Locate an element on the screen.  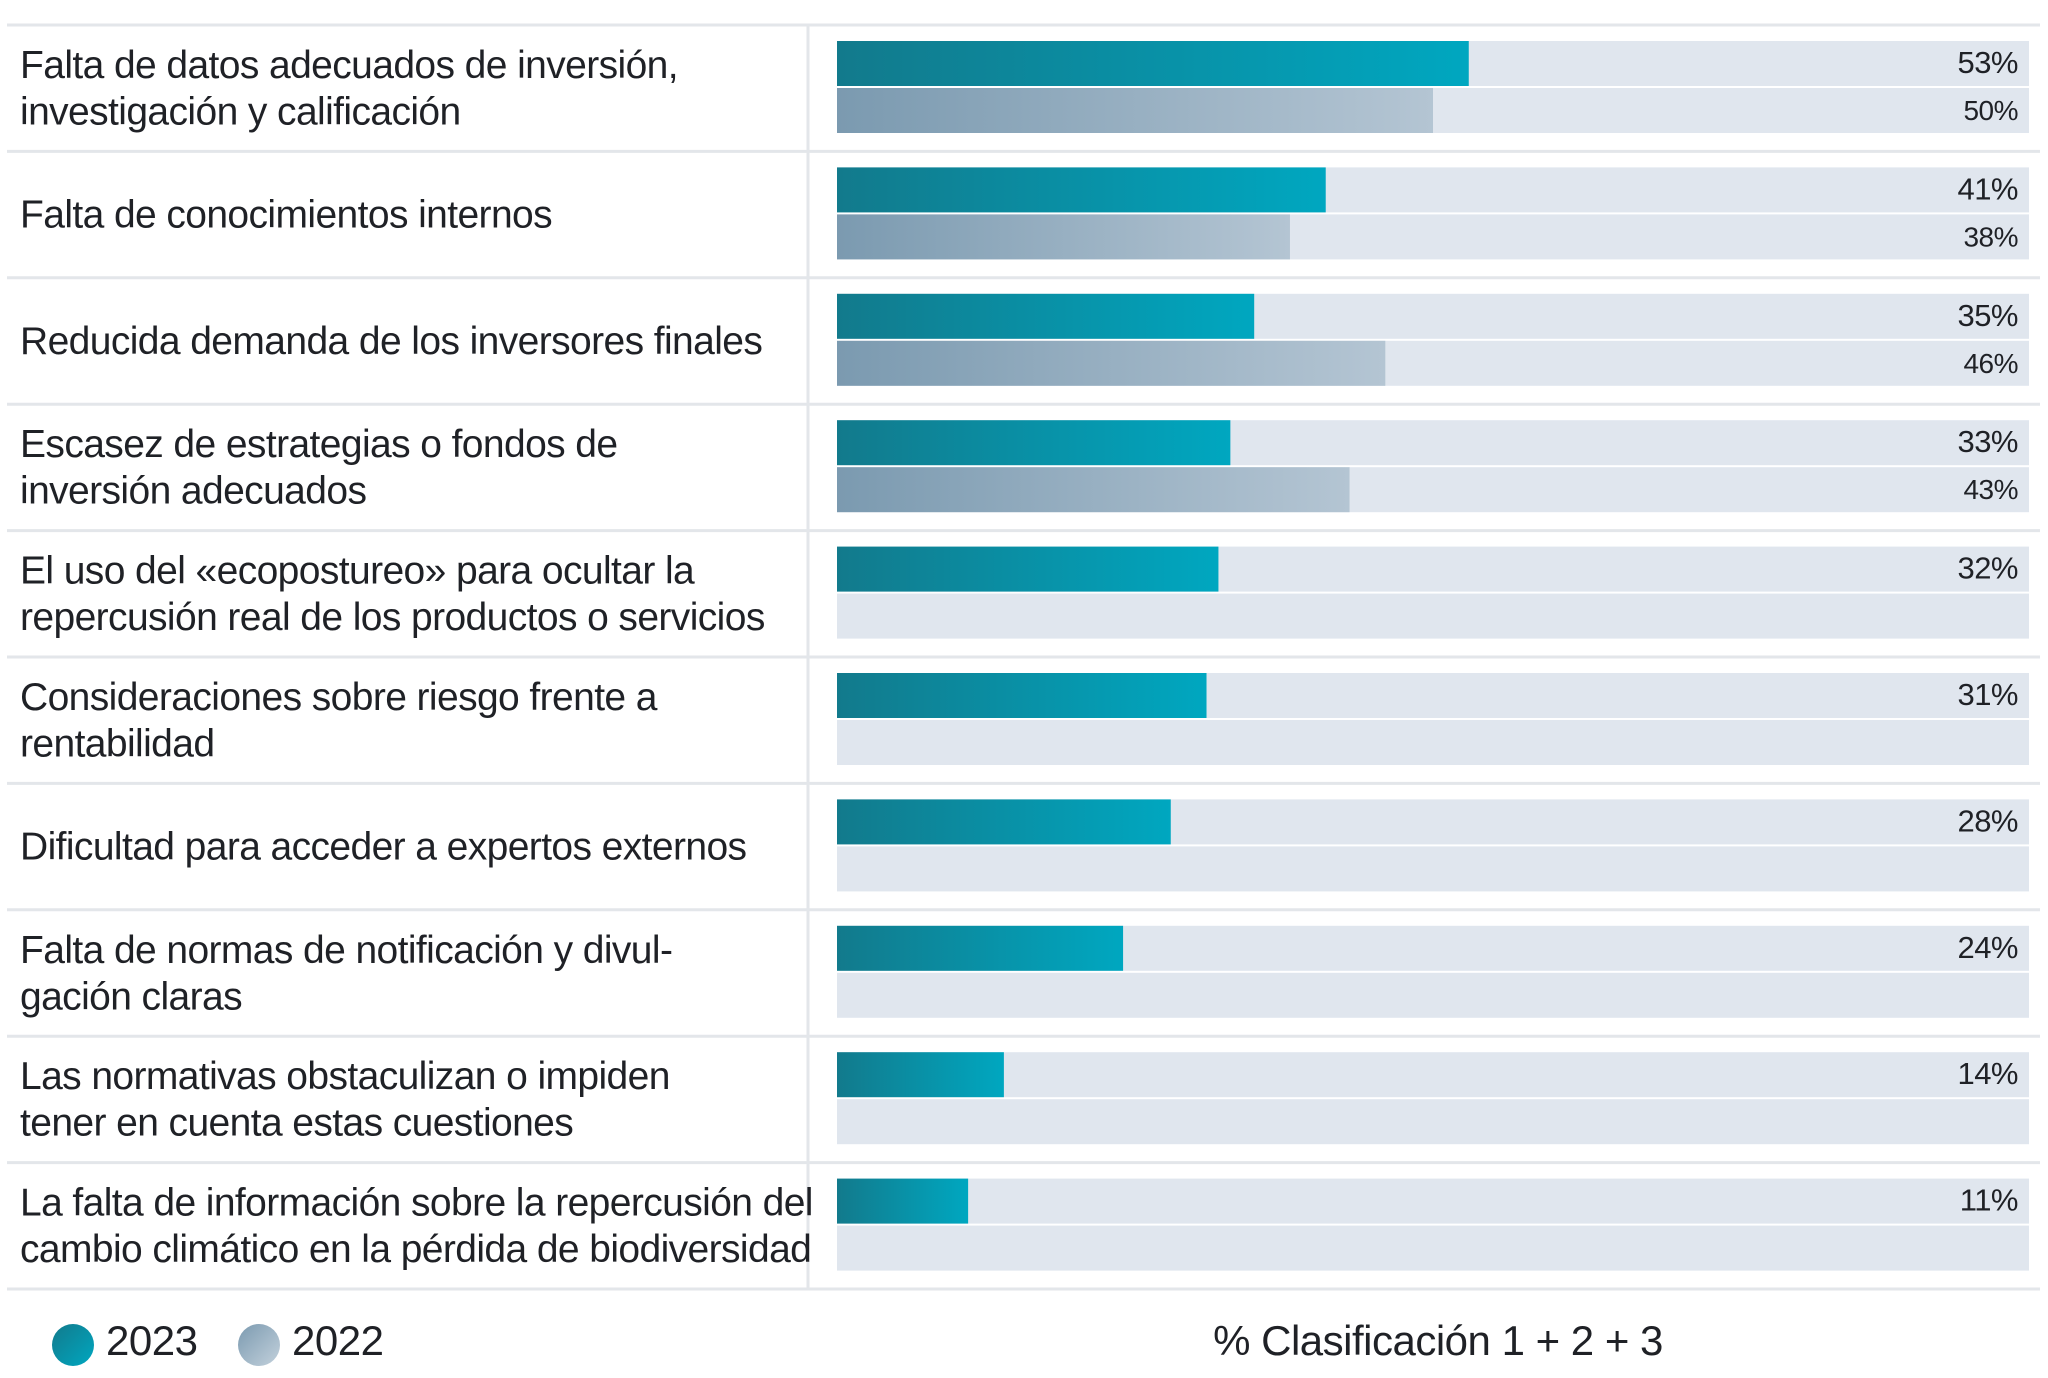
value-label-2023: 33% is located at coordinates (1987, 441).